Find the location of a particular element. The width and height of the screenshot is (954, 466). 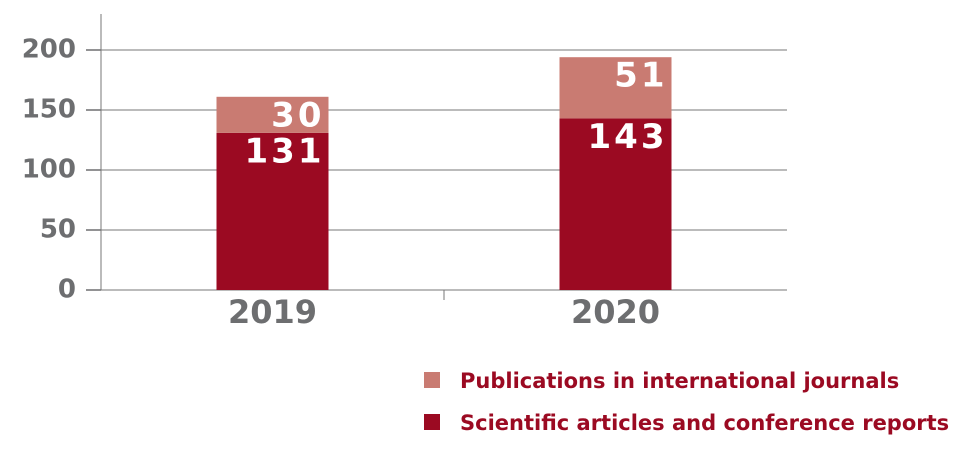

legend-item: Publications in international journals is located at coordinates (689, 381).